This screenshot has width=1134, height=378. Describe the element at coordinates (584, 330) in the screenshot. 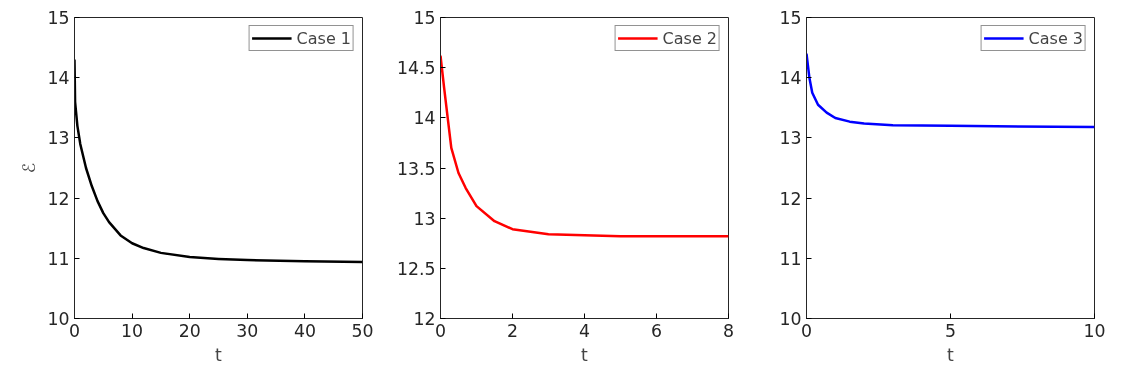

I see `x-tick-label: 4` at that location.